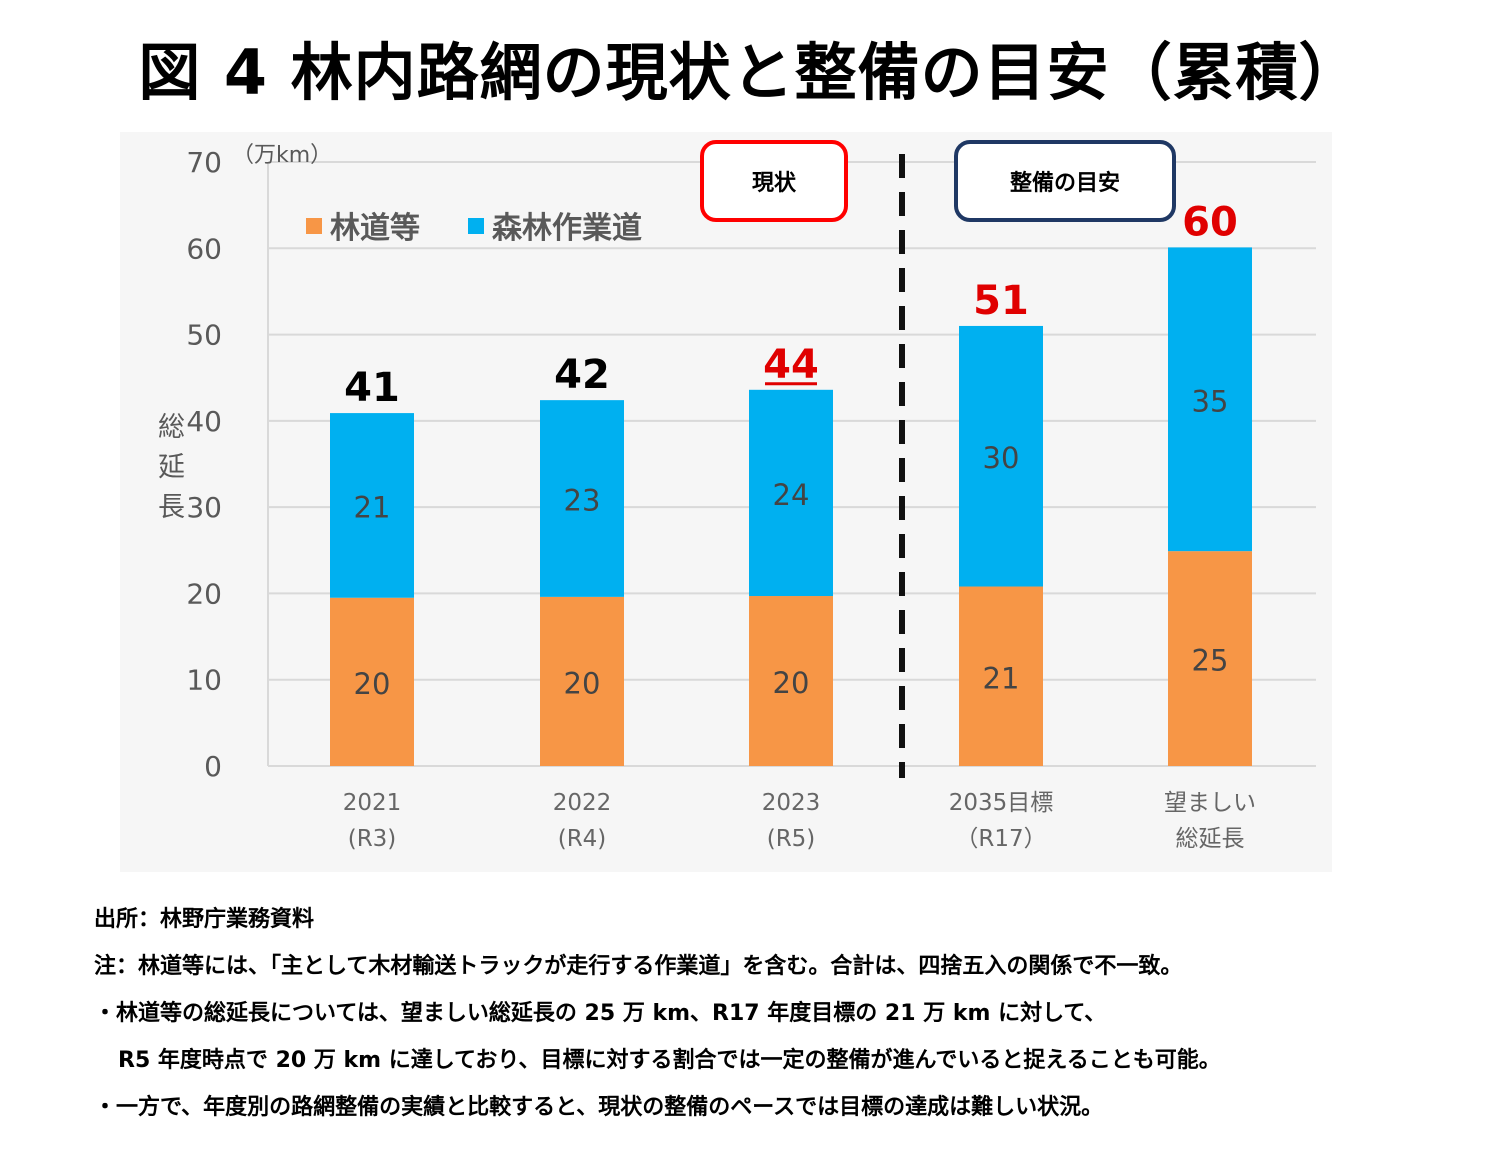 The image size is (1500, 1155). What do you see at coordinates (171, 427) in the screenshot?
I see `y-axis-label-char: 総` at bounding box center [171, 427].